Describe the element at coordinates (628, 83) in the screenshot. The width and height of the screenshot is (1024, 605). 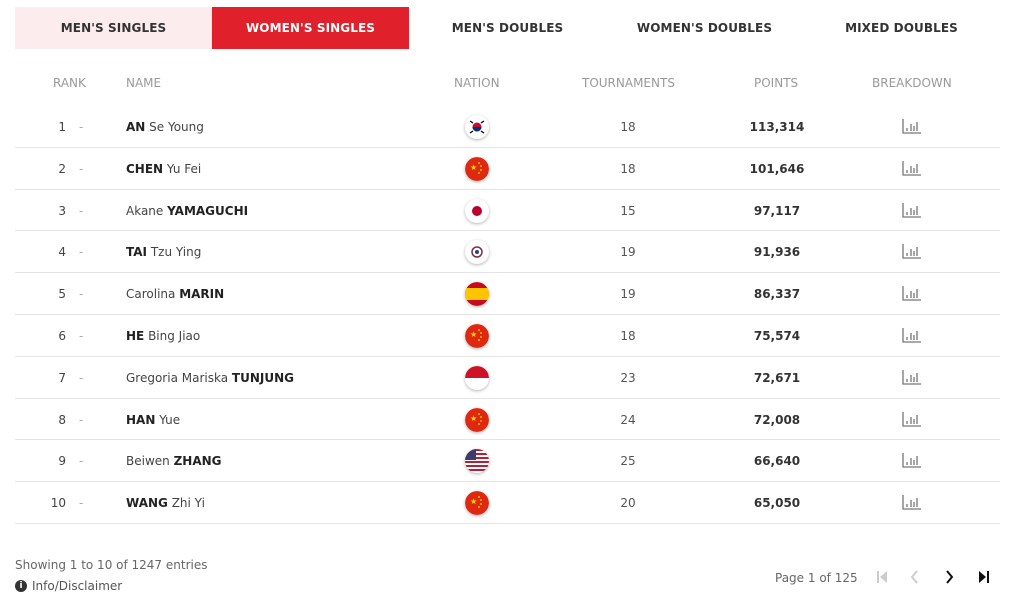
I see `col-tournaments: TOURNAMENTS` at that location.